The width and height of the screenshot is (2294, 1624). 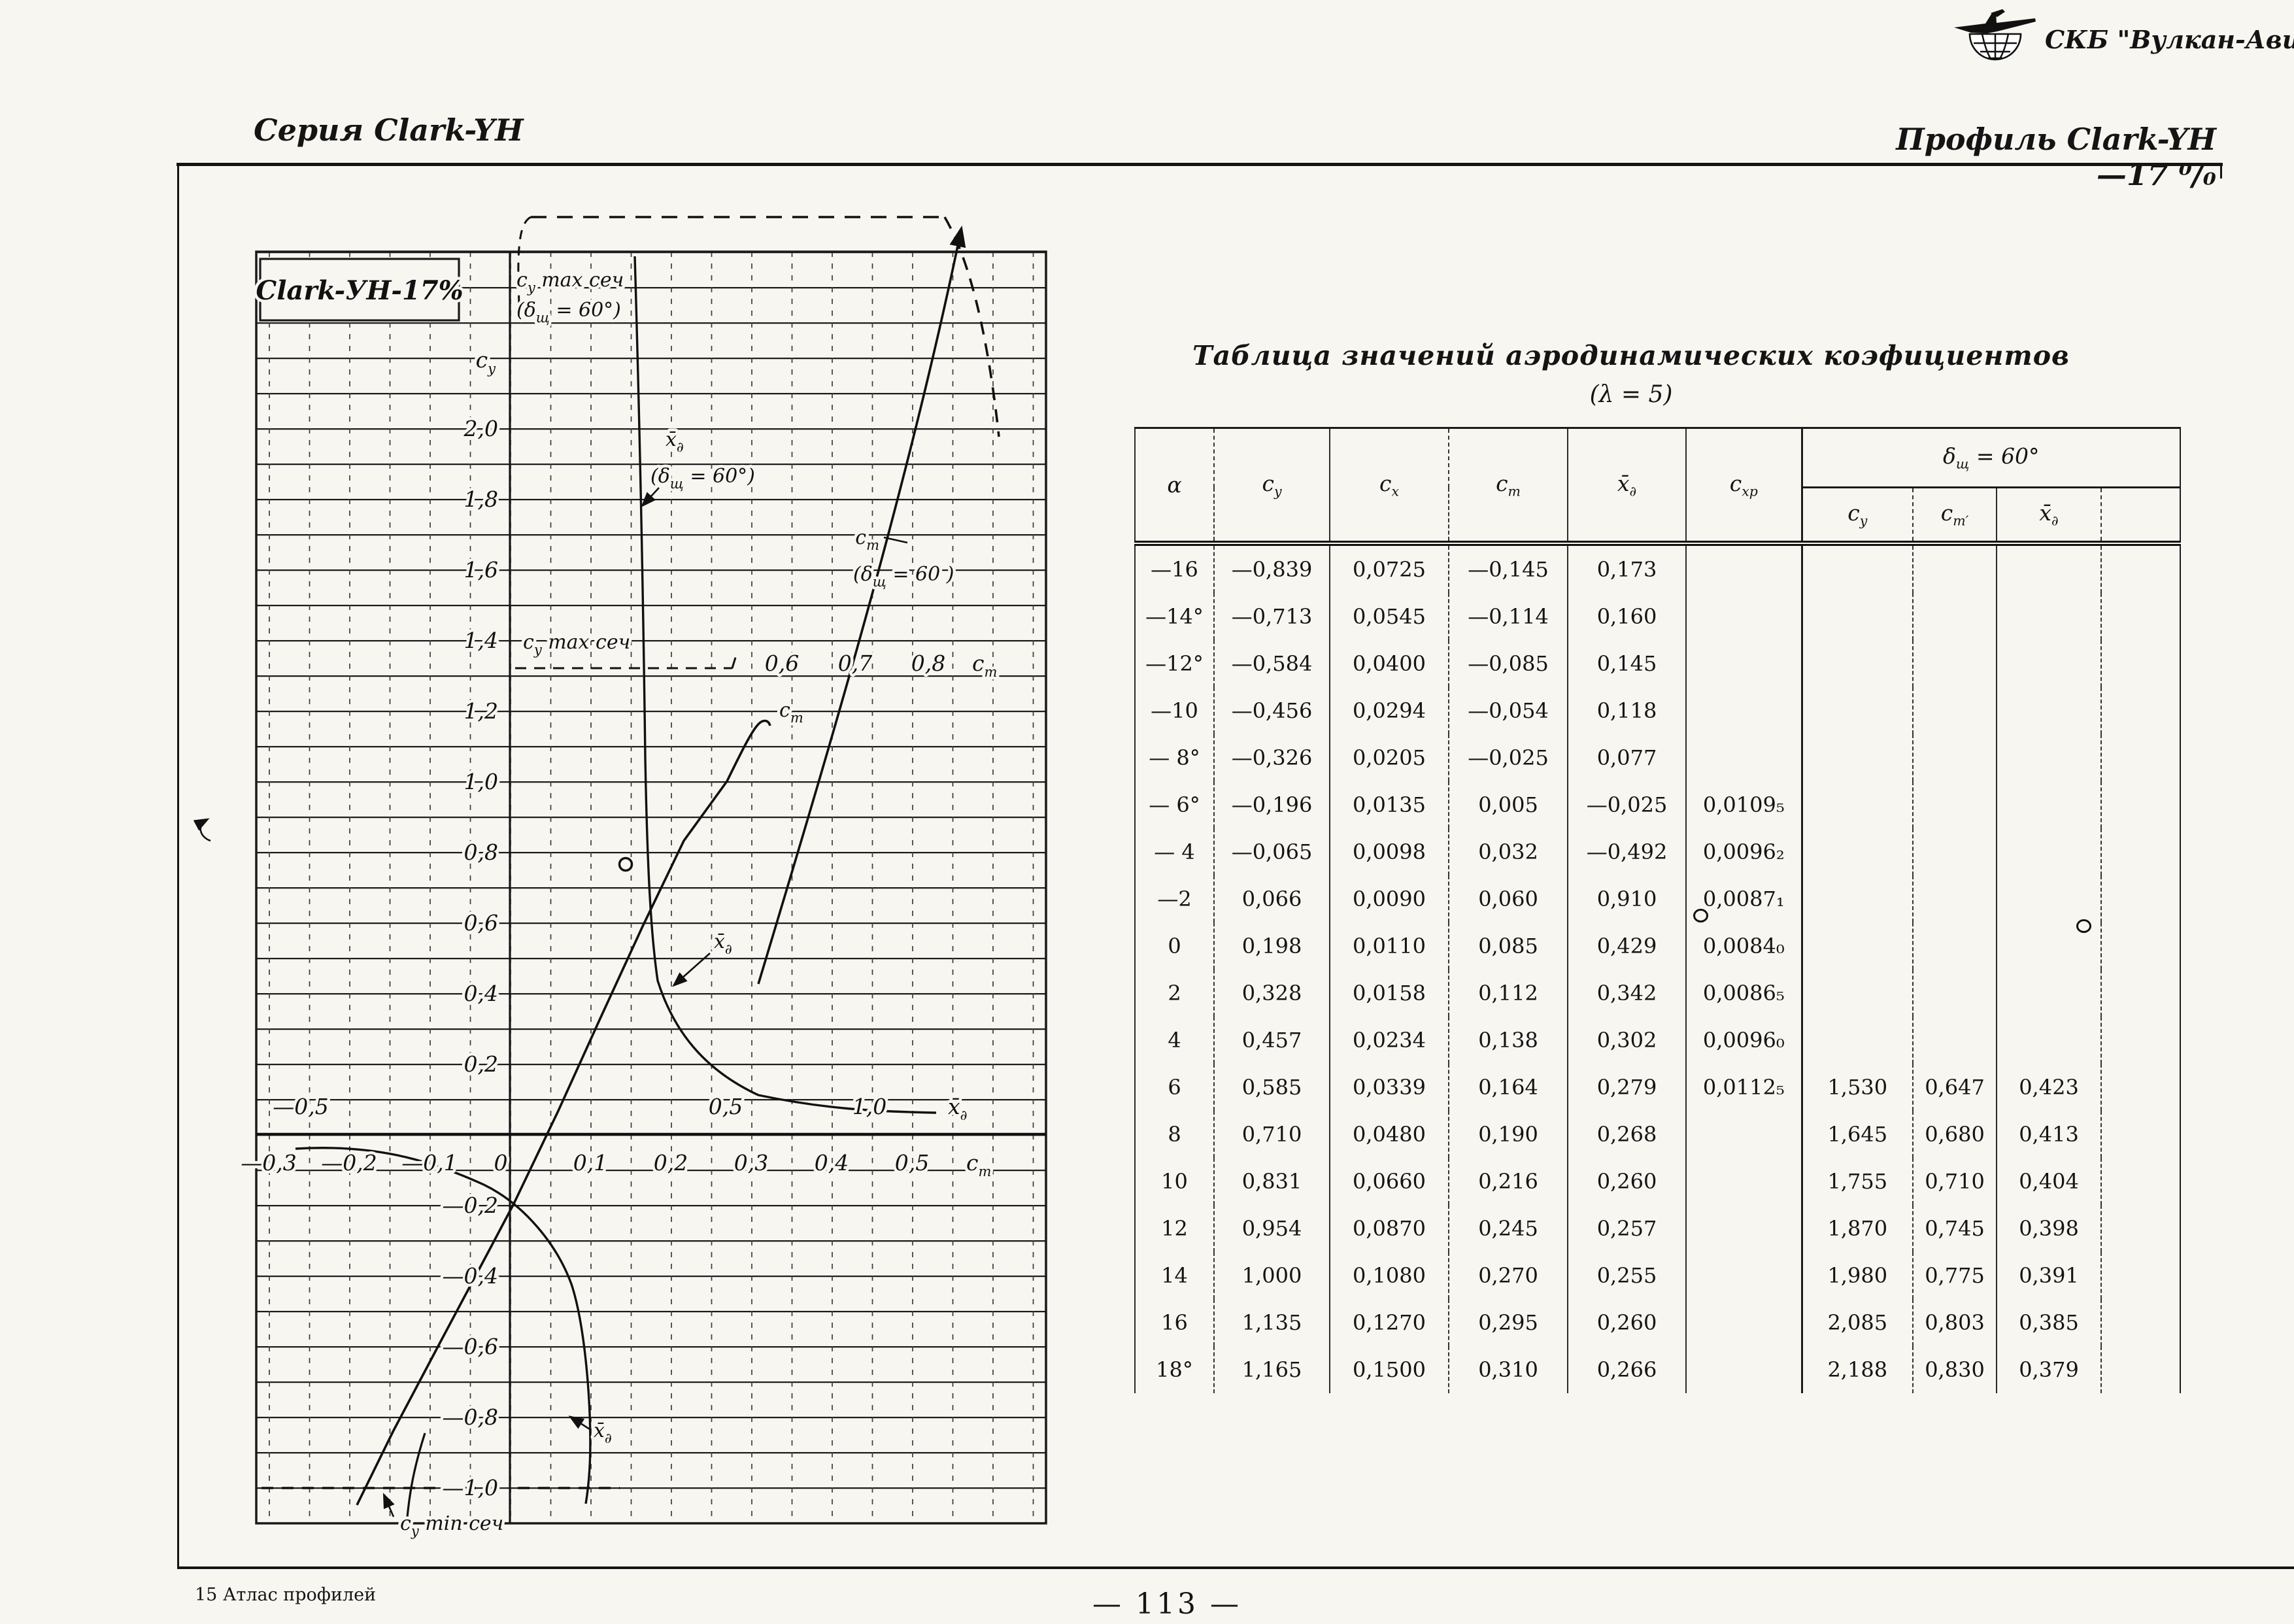 What do you see at coordinates (702, 478) in the screenshot?
I see `xd-flap-label-2: (δщ = 60°)` at bounding box center [702, 478].